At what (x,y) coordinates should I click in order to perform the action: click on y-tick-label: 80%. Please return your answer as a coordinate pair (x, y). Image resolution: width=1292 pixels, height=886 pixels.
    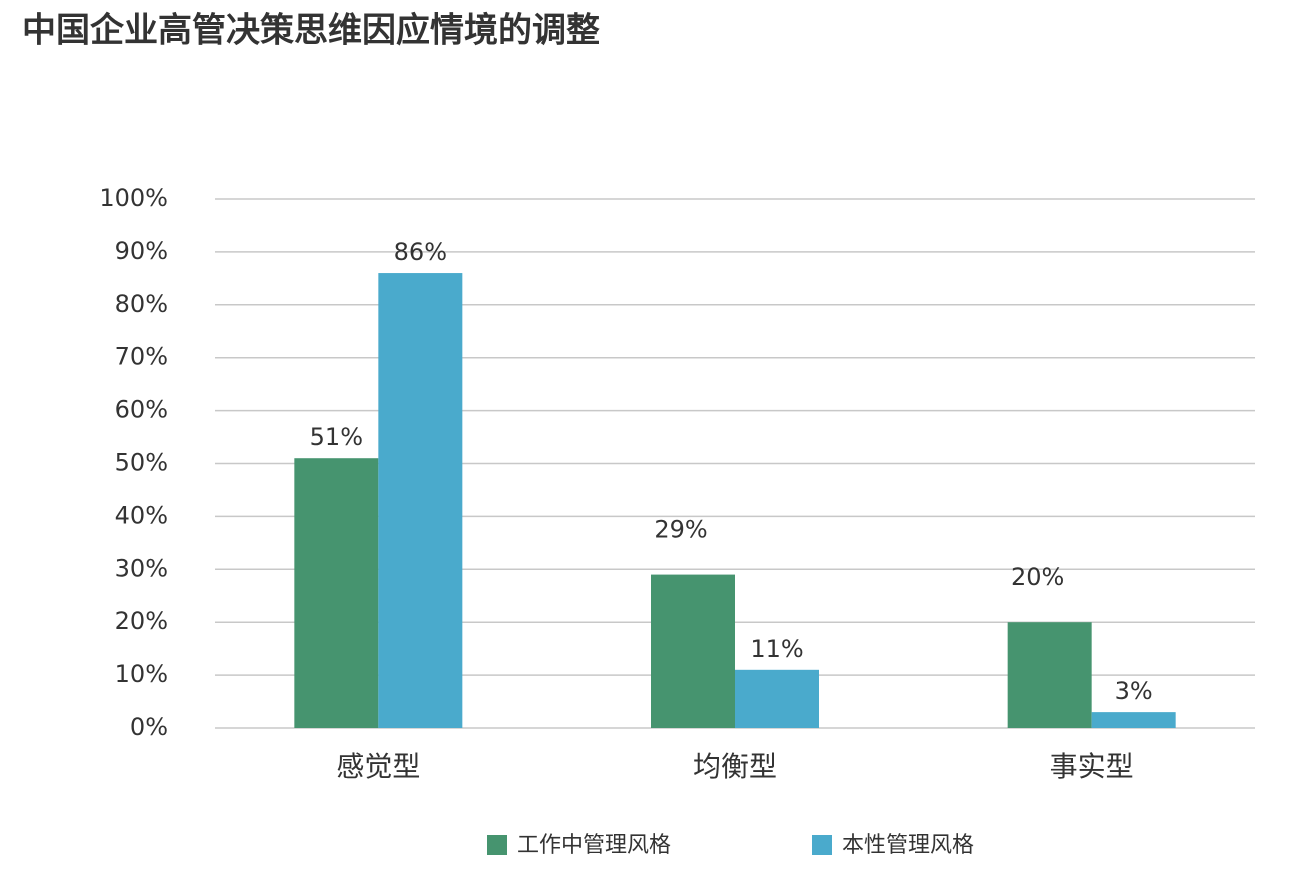
    Looking at the image, I should click on (141, 304).